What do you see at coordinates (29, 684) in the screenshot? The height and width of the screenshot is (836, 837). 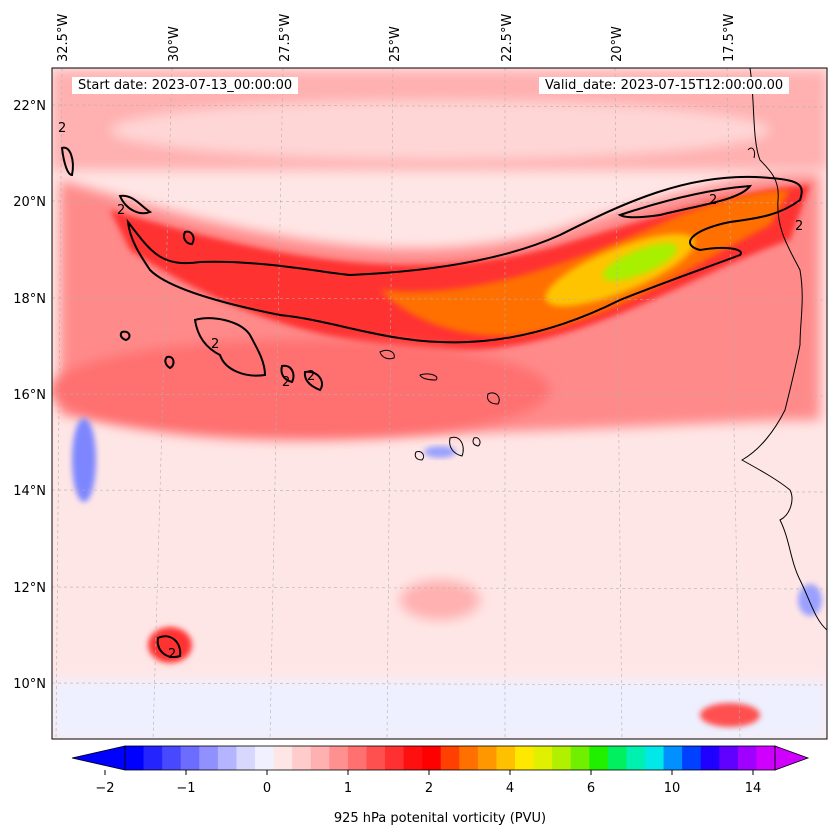 I see `lat-label: 10°N` at bounding box center [29, 684].